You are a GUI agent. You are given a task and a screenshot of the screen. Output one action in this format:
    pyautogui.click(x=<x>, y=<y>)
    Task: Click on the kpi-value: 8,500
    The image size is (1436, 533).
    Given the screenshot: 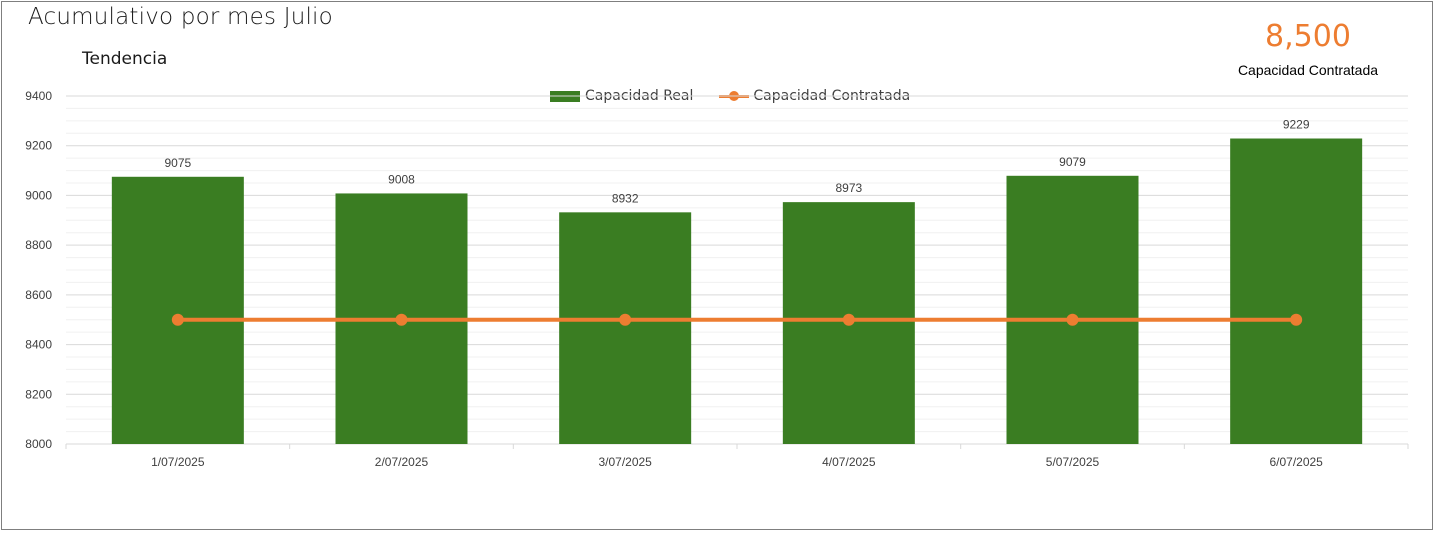 What is the action you would take?
    pyautogui.click(x=1308, y=36)
    